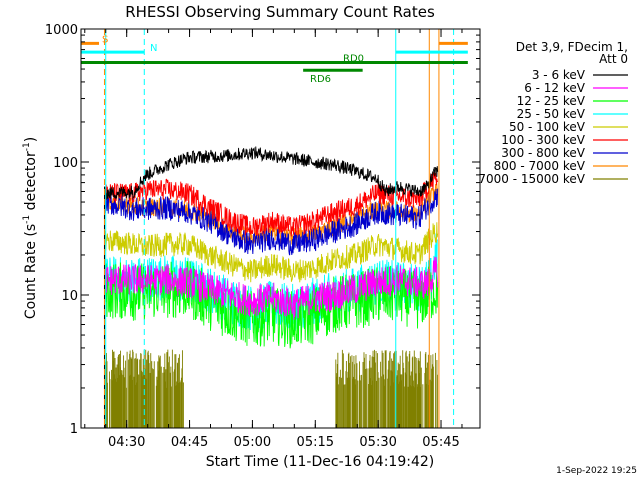 The image size is (640, 480). I want to click on y-axis-label-sup-1: -1, so click(27, 219).